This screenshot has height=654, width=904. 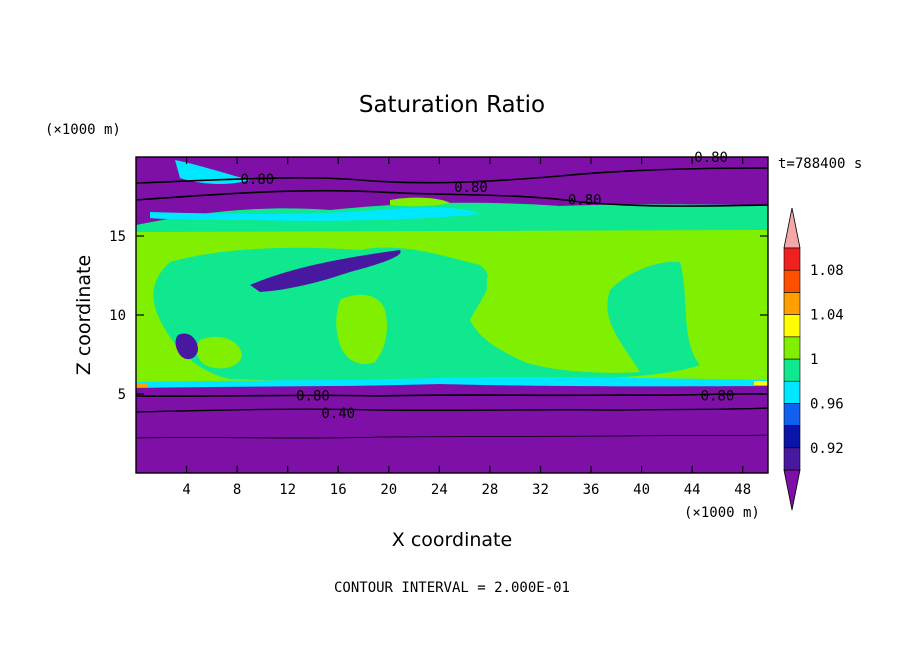 What do you see at coordinates (142, 385) in the screenshot?
I see `cloud-base-orange` at bounding box center [142, 385].